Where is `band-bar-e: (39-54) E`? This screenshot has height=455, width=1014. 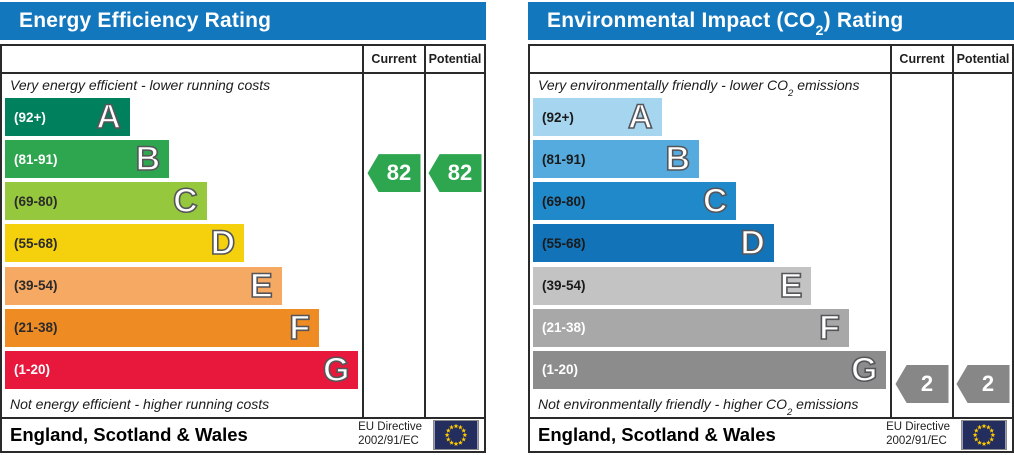 band-bar-e: (39-54) E is located at coordinates (672, 285).